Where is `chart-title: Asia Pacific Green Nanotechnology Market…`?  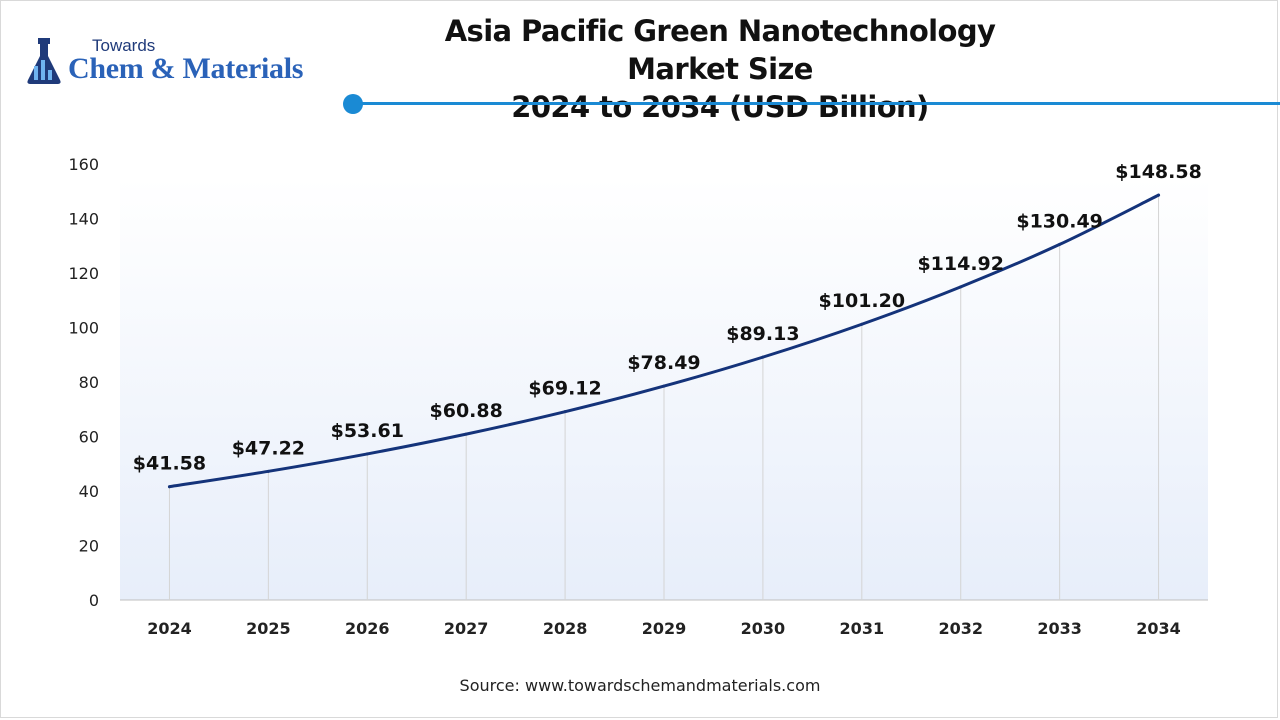
chart-title: Asia Pacific Green Nanotechnology Market… is located at coordinates (720, 69).